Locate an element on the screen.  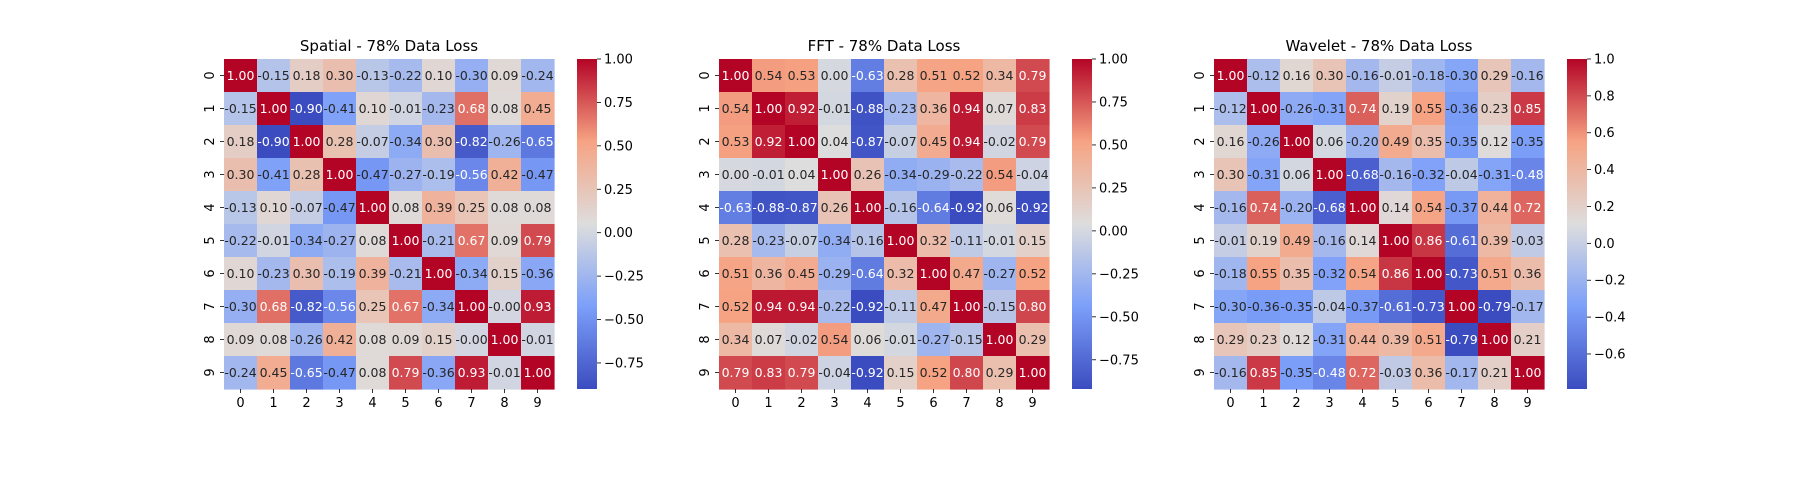
cell-value-label: 0.47 is located at coordinates (967, 273).